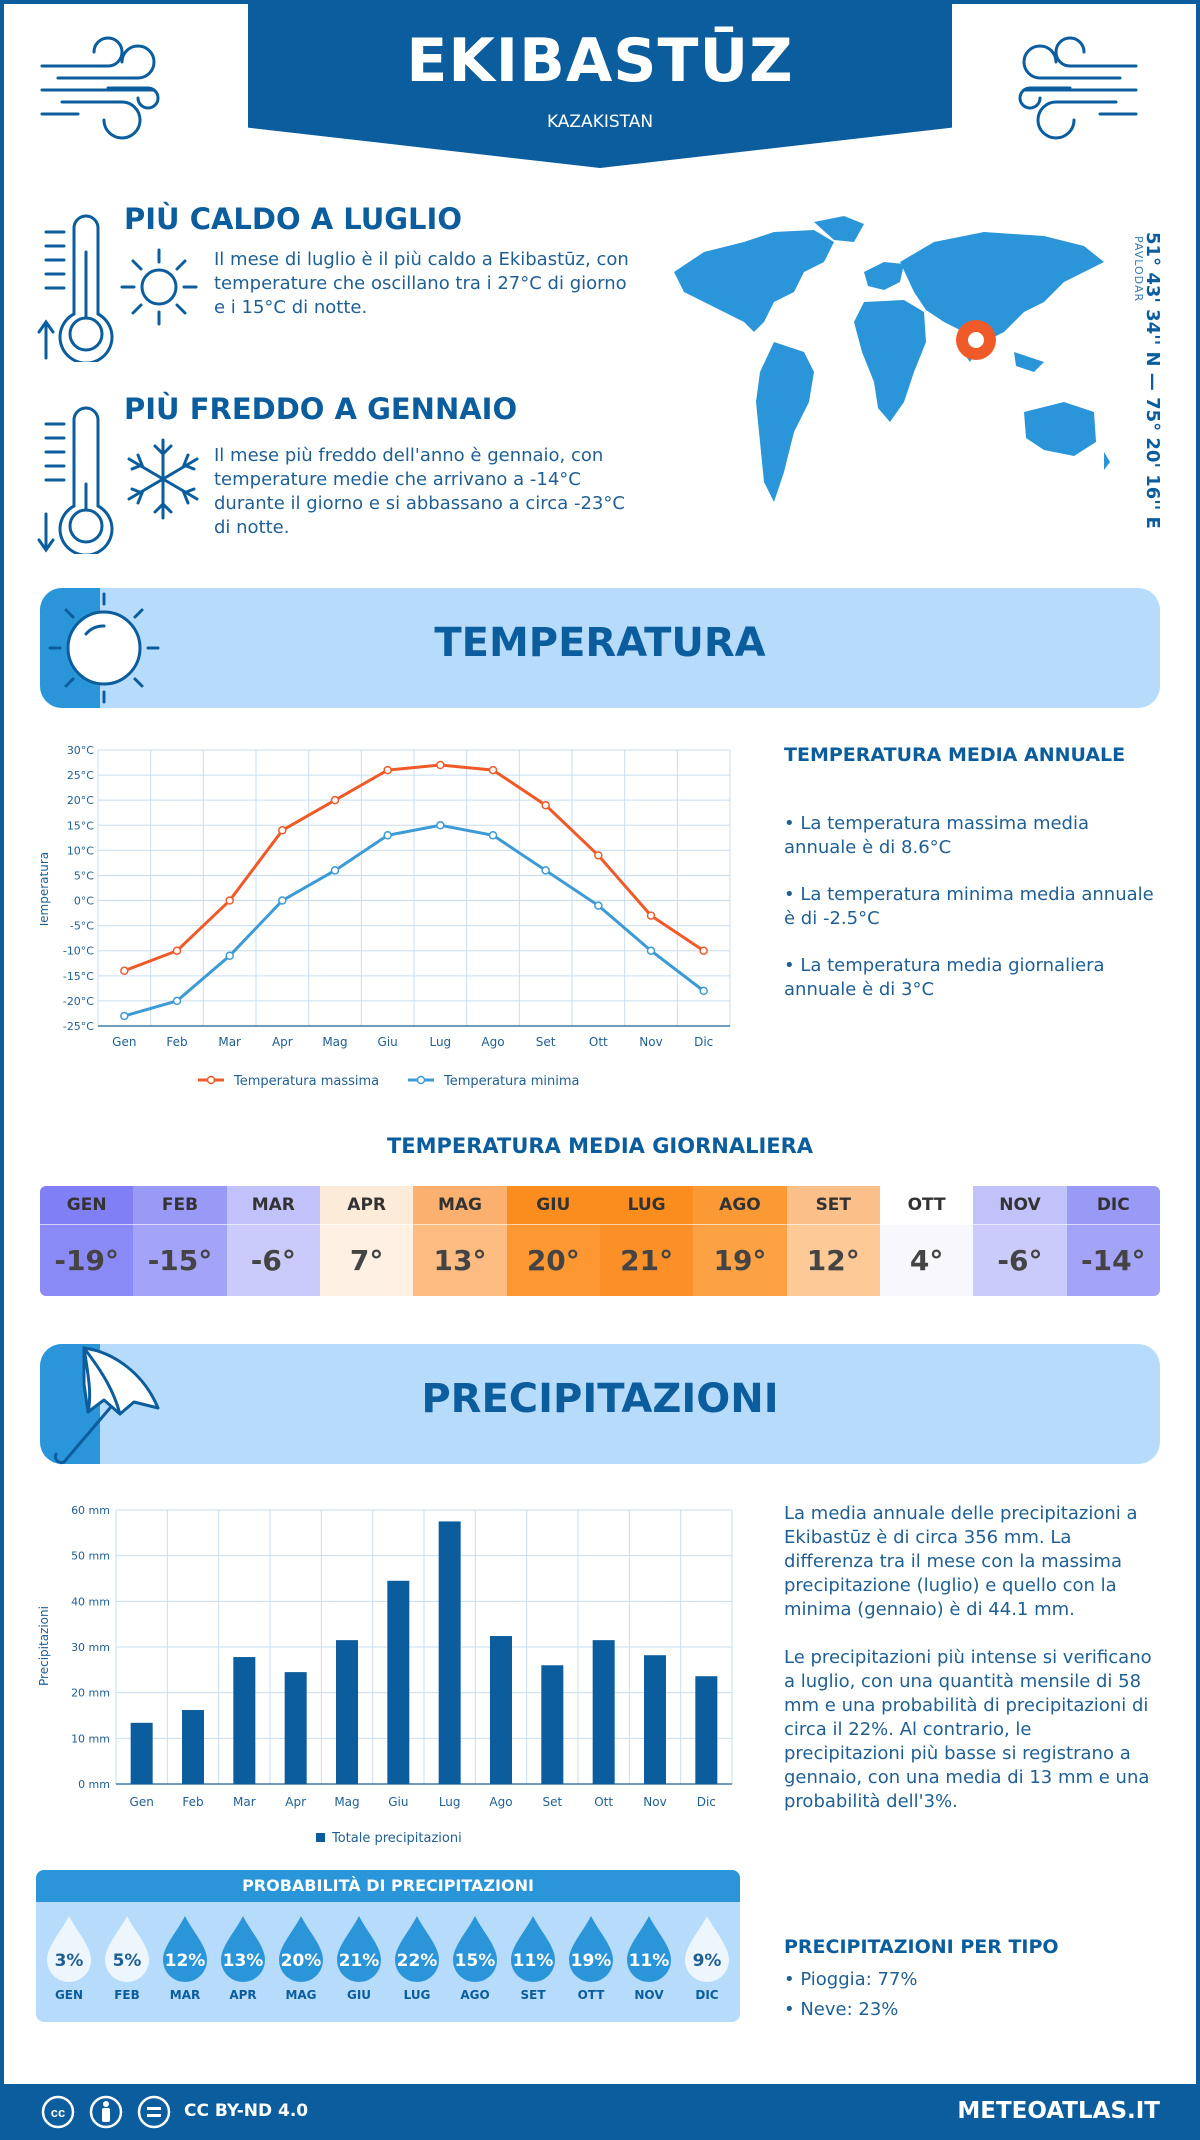 The image size is (1200, 2140). I want to click on svg-text: cc, so click(58, 2112).